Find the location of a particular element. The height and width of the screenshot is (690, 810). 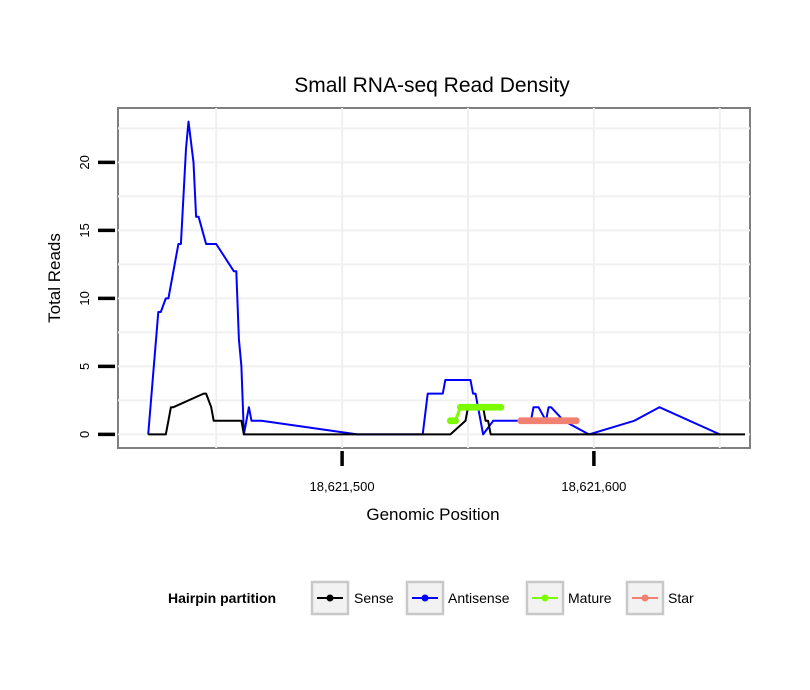

legend-key-point-sense is located at coordinates (330, 598).